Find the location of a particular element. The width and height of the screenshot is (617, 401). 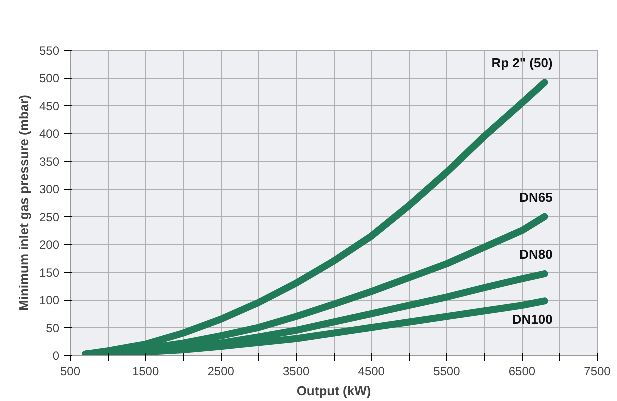

x-tick-label: 2500 is located at coordinates (221, 371).